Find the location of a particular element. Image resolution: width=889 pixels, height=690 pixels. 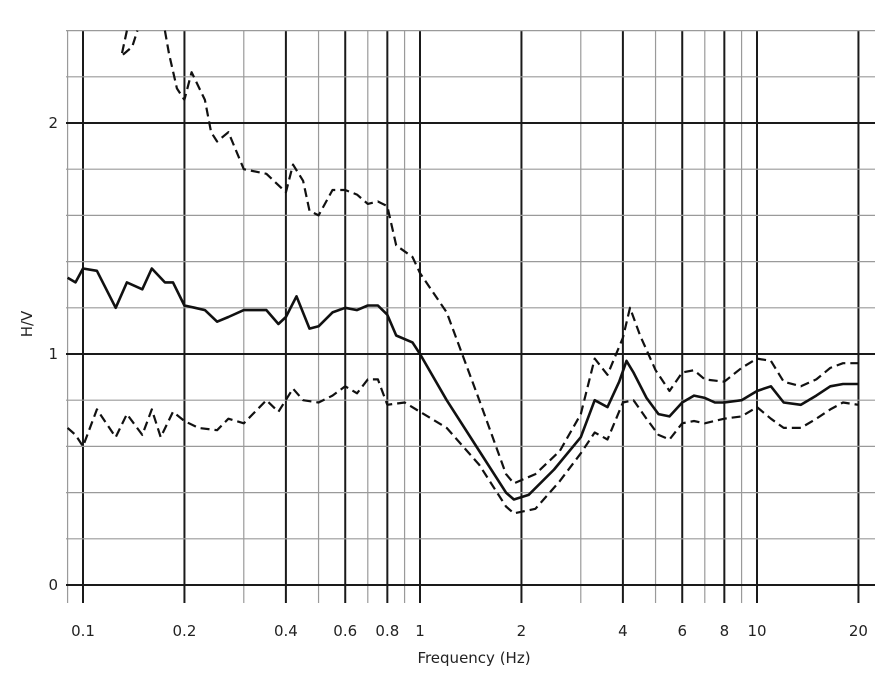

x-tick-label: 10 is located at coordinates (756, 631).